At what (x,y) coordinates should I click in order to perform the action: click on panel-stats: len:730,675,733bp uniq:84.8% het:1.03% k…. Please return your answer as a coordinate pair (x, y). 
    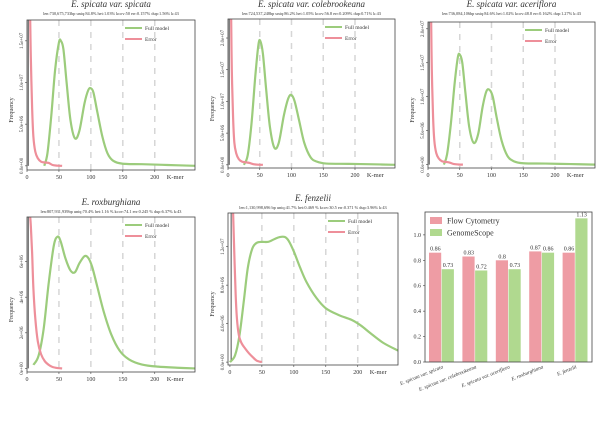
    Looking at the image, I should click on (111, 14).